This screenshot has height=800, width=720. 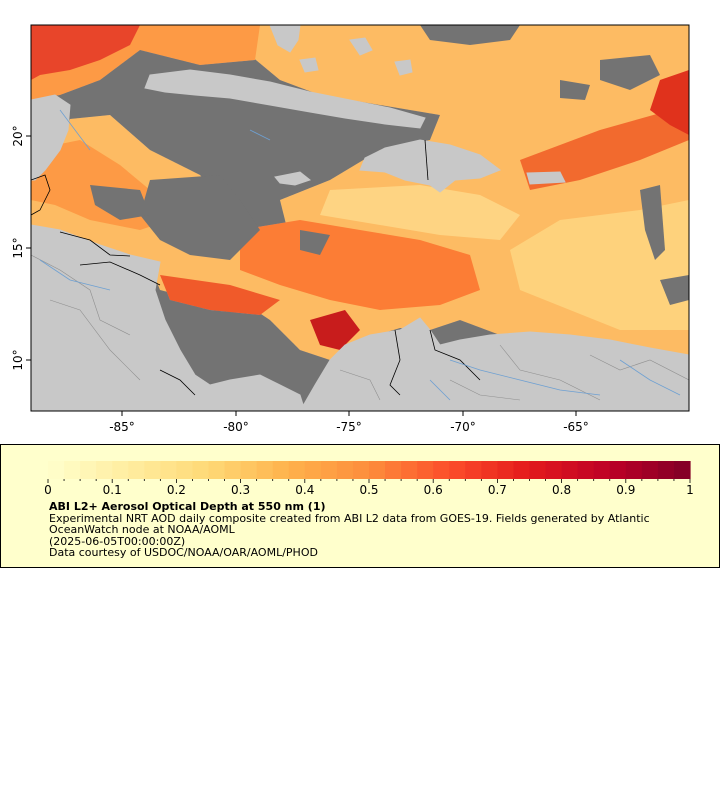 What do you see at coordinates (356, 56) in the screenshot?
I see `land-bahamas` at bounding box center [356, 56].